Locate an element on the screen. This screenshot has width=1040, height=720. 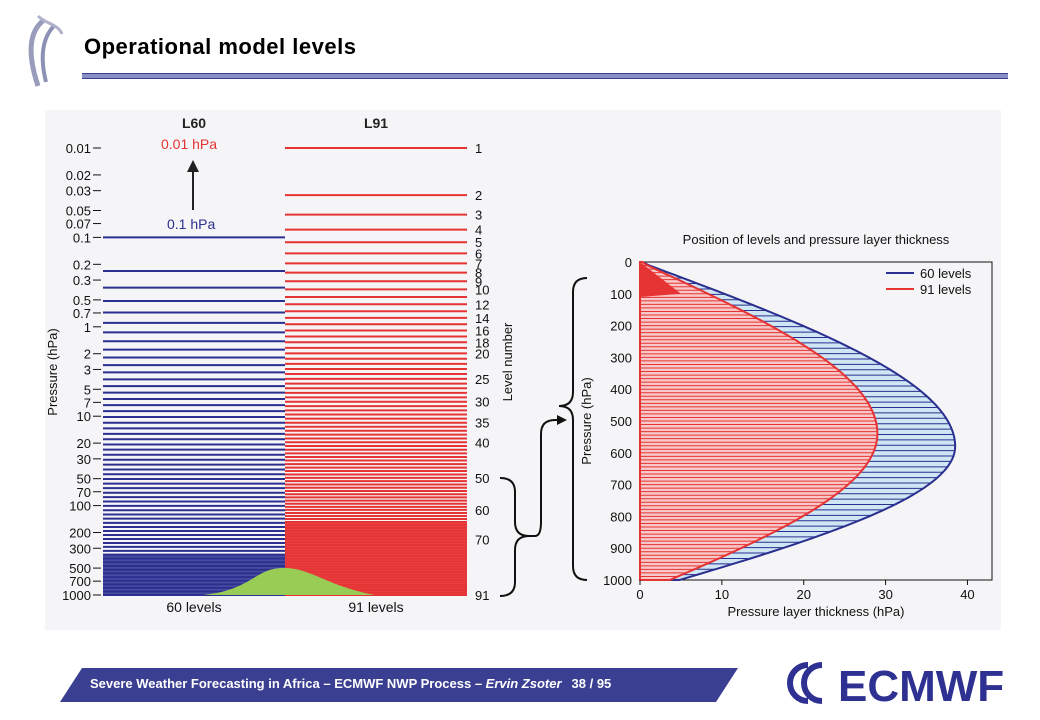
level-number-label: 20 is located at coordinates (482, 353).